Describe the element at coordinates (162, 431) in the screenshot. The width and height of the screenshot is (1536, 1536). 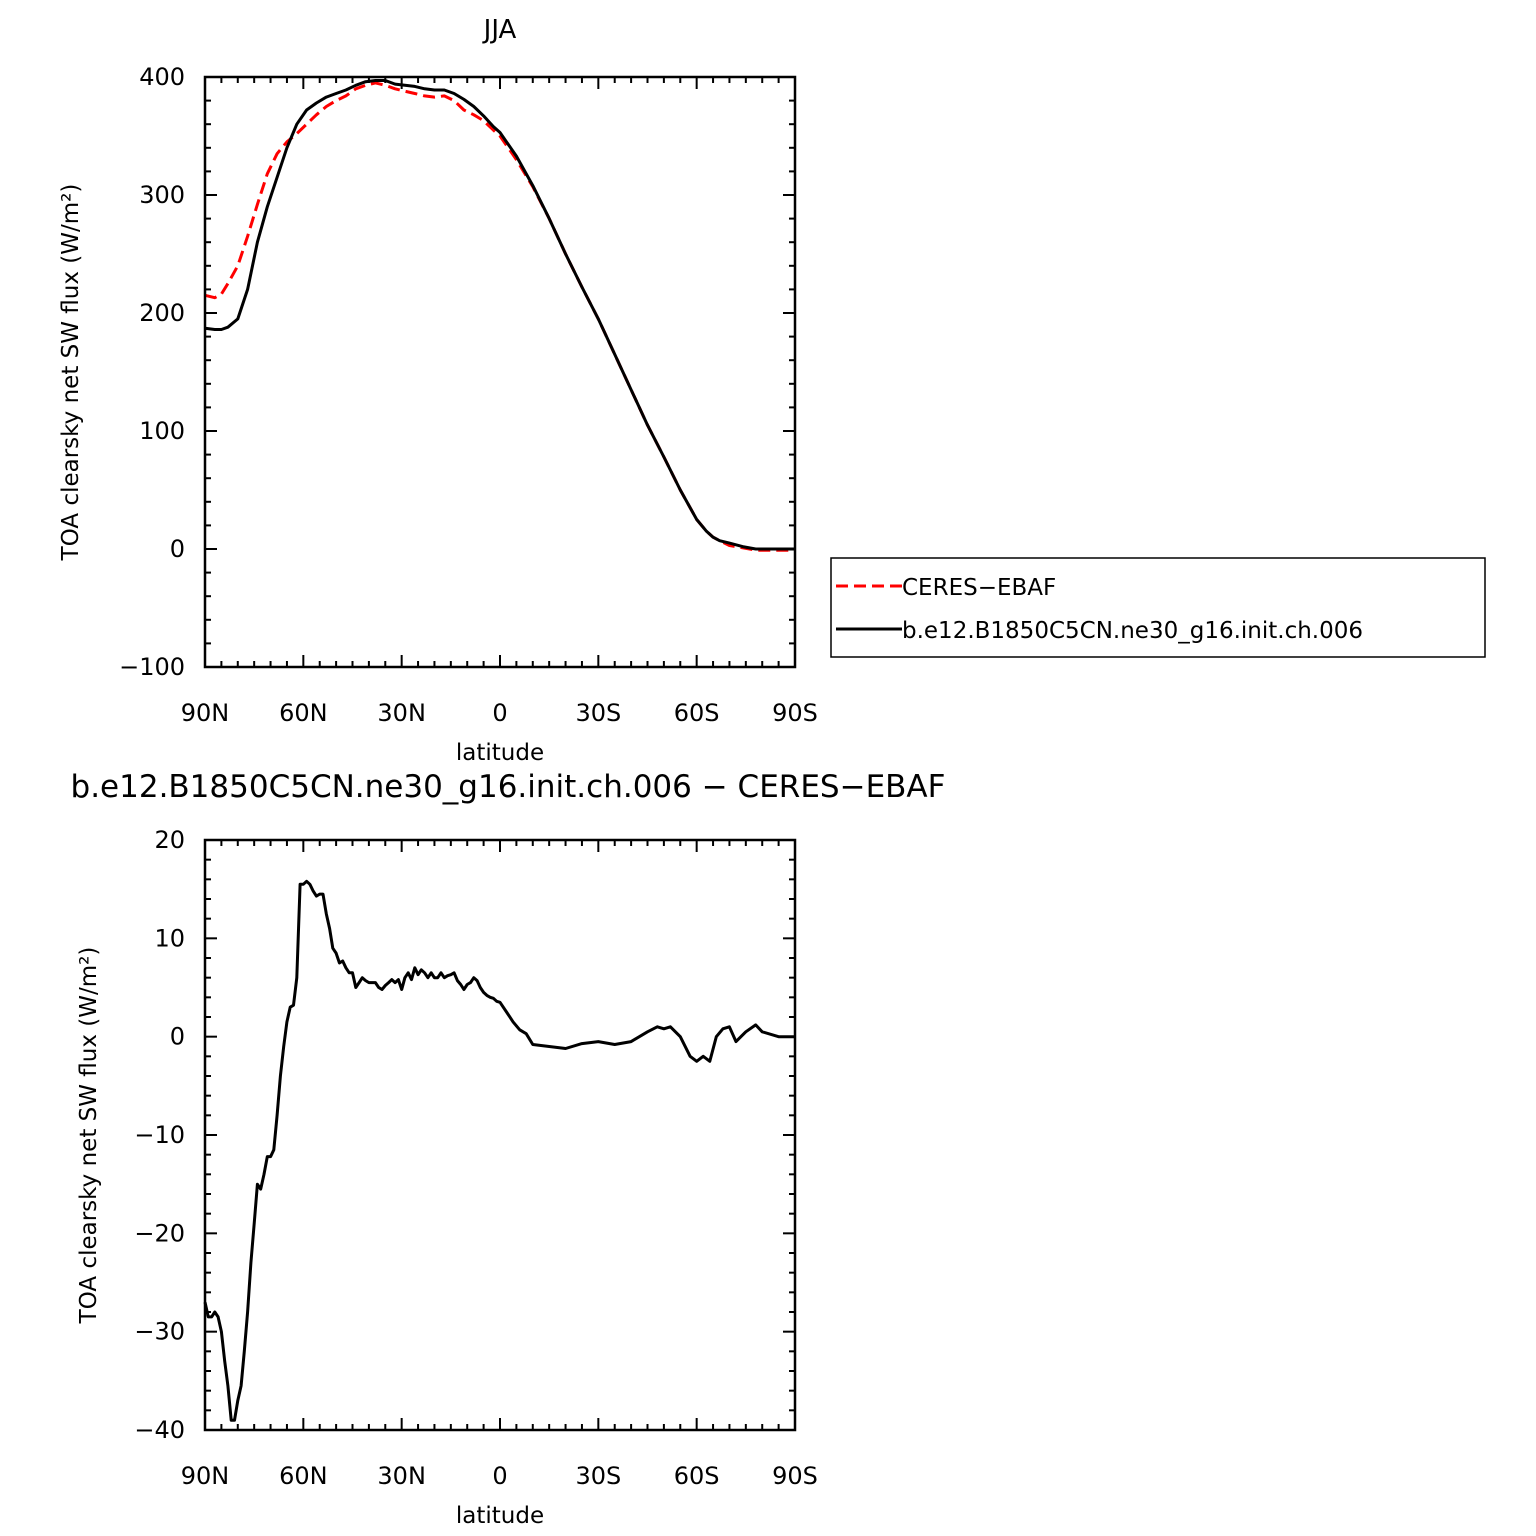
I see `y-tick-label: 100` at that location.